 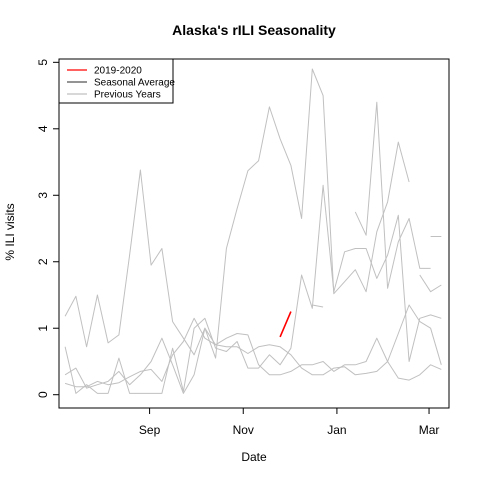 What do you see at coordinates (243, 430) in the screenshot?
I see `x-tick-label: Nov` at bounding box center [243, 430].